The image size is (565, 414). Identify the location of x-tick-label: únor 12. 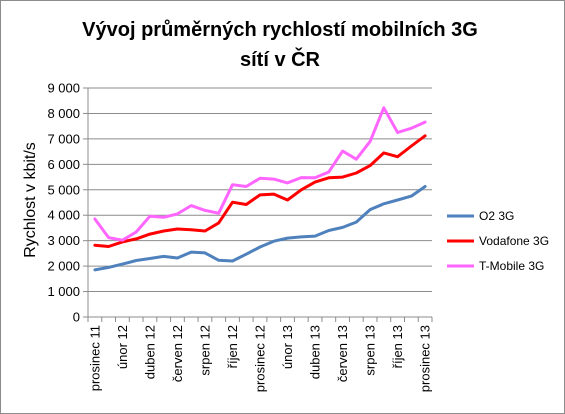
(122, 347).